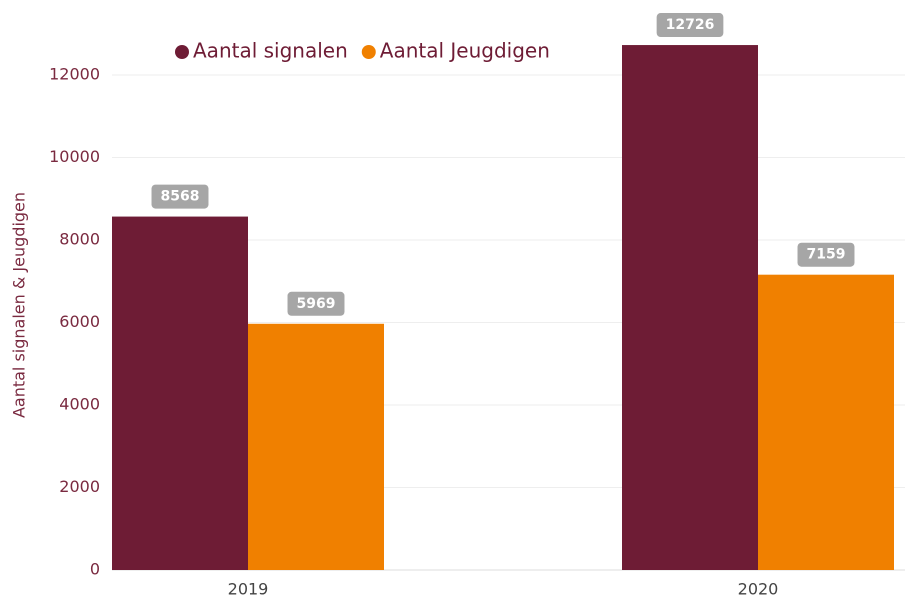 This screenshot has width=909, height=597. I want to click on y-tick-label: 8000, so click(79, 239).